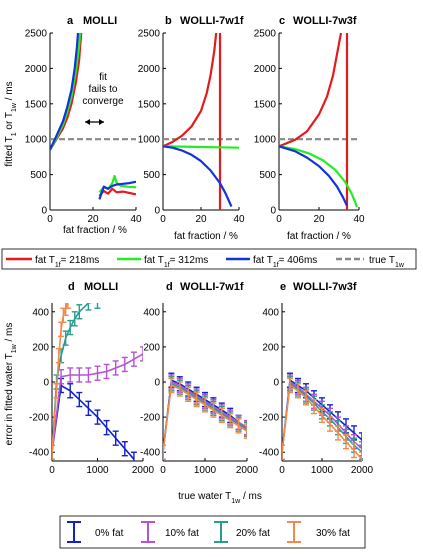  I want to click on y-tick-label: 1500, so click(265, 104).